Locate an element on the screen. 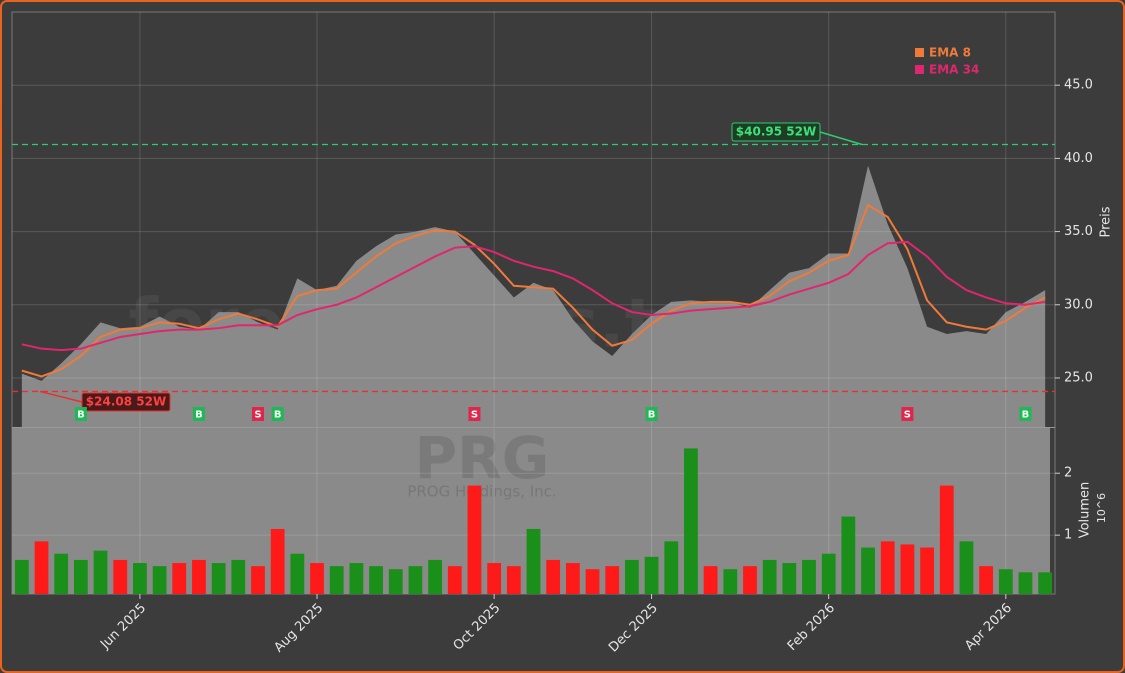 This screenshot has width=1125, height=673. low-label-box is located at coordinates (126, 402).